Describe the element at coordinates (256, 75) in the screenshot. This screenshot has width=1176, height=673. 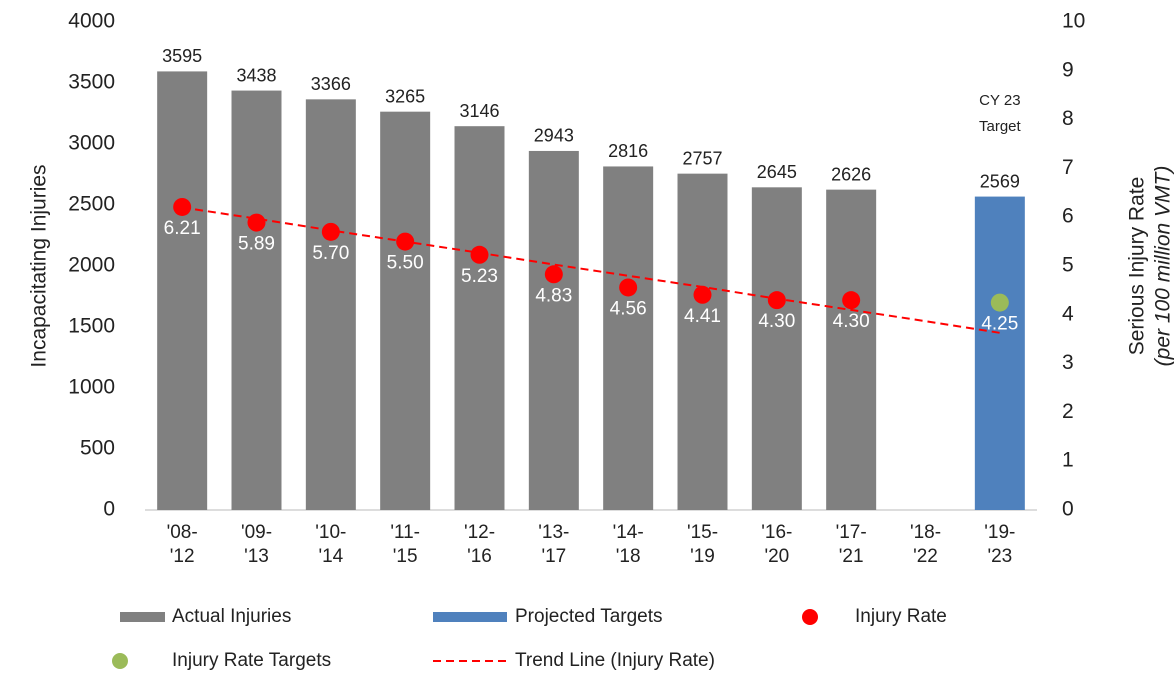
I see `bar-value-label: 3438` at that location.